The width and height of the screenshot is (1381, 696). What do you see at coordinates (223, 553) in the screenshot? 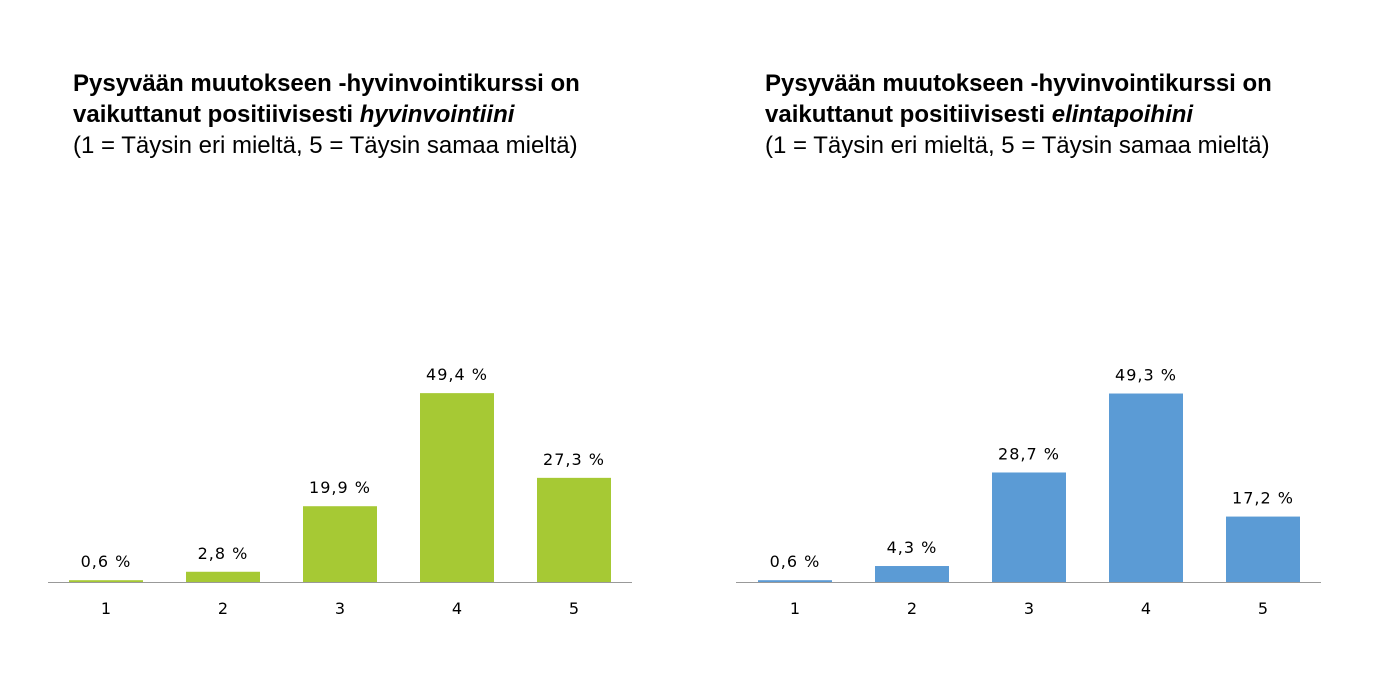
I see `data-label-2: 2,8 %` at bounding box center [223, 553].